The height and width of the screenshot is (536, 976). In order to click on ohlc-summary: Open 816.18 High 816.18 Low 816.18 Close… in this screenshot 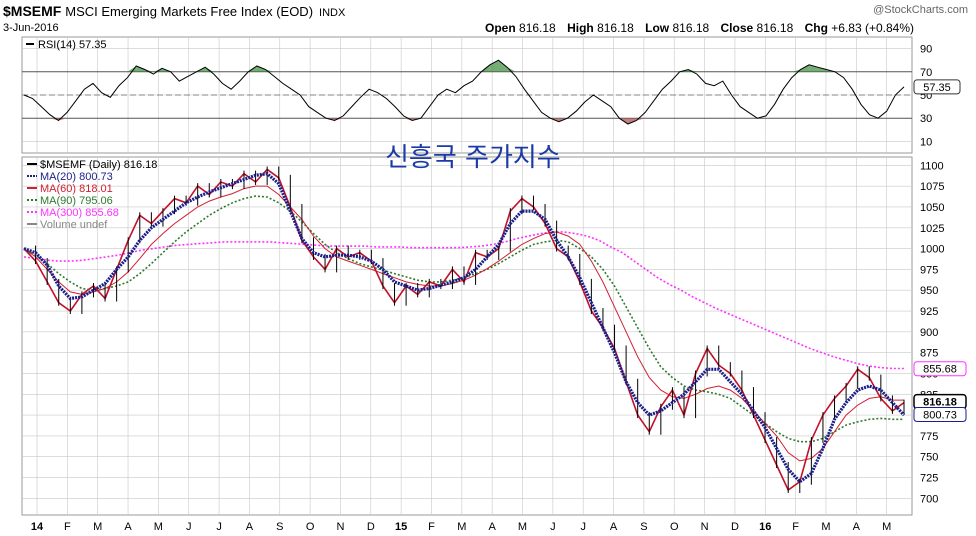, I will do `click(699, 28)`.